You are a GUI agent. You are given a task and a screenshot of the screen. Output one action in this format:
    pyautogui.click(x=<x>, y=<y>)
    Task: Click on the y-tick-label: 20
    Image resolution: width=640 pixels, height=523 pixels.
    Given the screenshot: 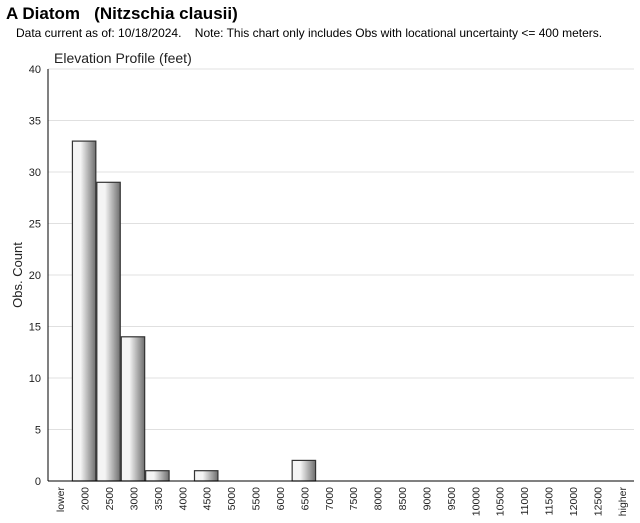 What is the action you would take?
    pyautogui.click(x=35, y=276)
    